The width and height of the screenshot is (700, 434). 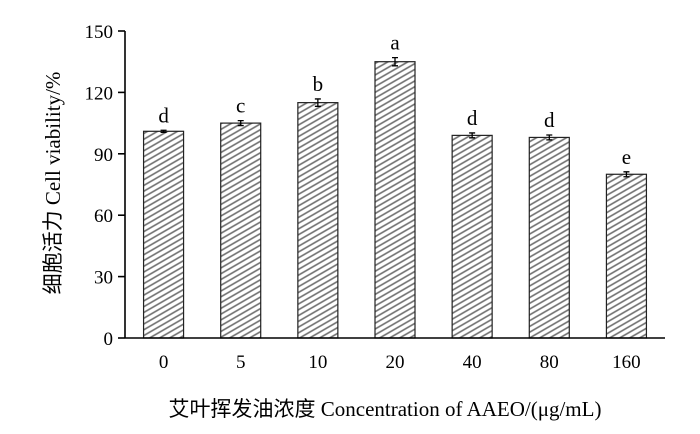 I want to click on x-tick-label-40: 40, so click(x=472, y=362).